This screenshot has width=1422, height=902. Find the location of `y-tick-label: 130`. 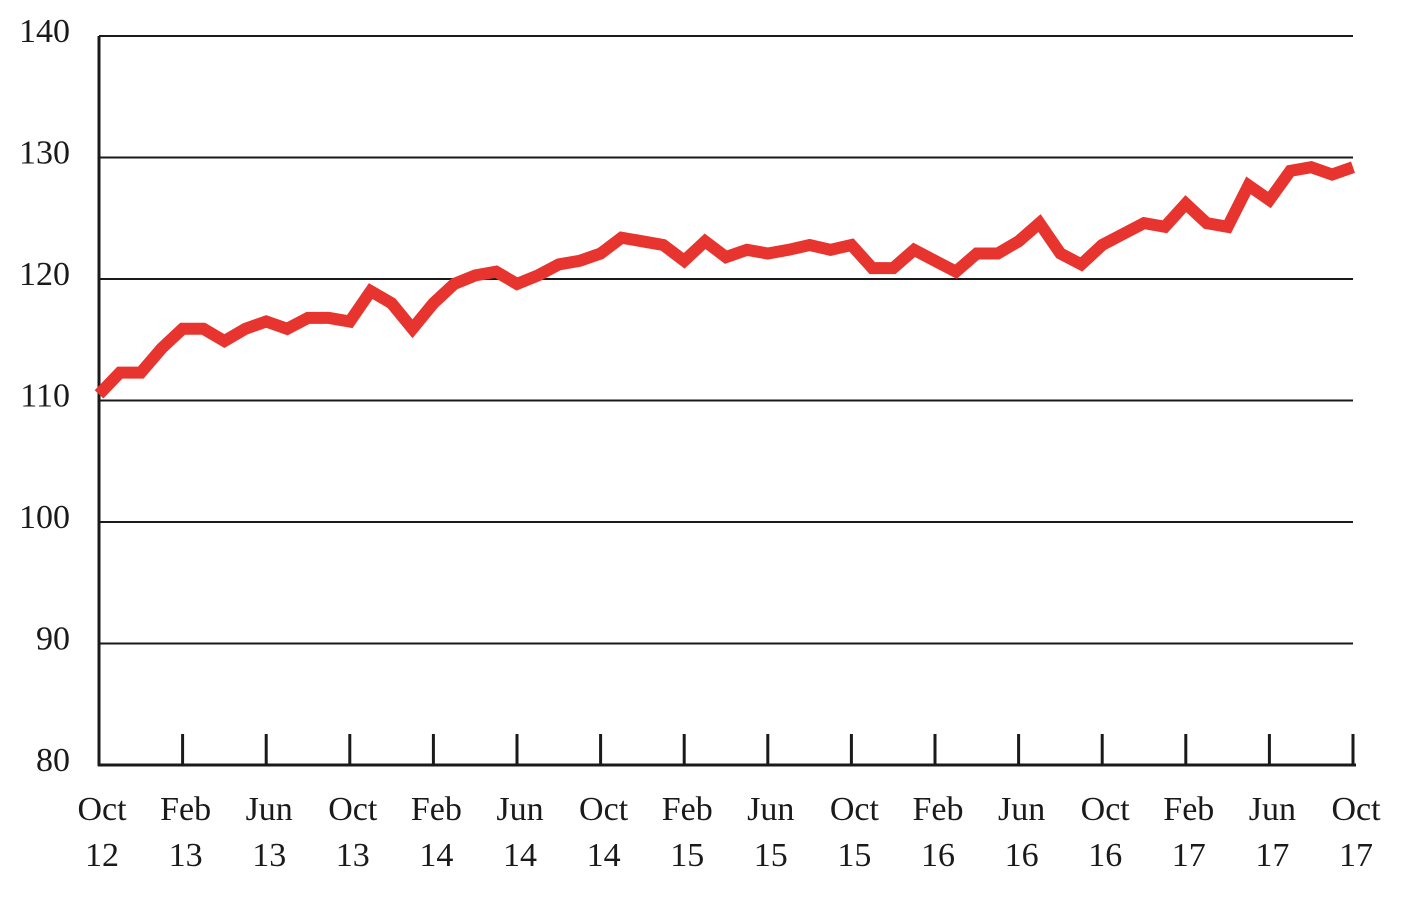

y-tick-label: 130 is located at coordinates (44, 152).